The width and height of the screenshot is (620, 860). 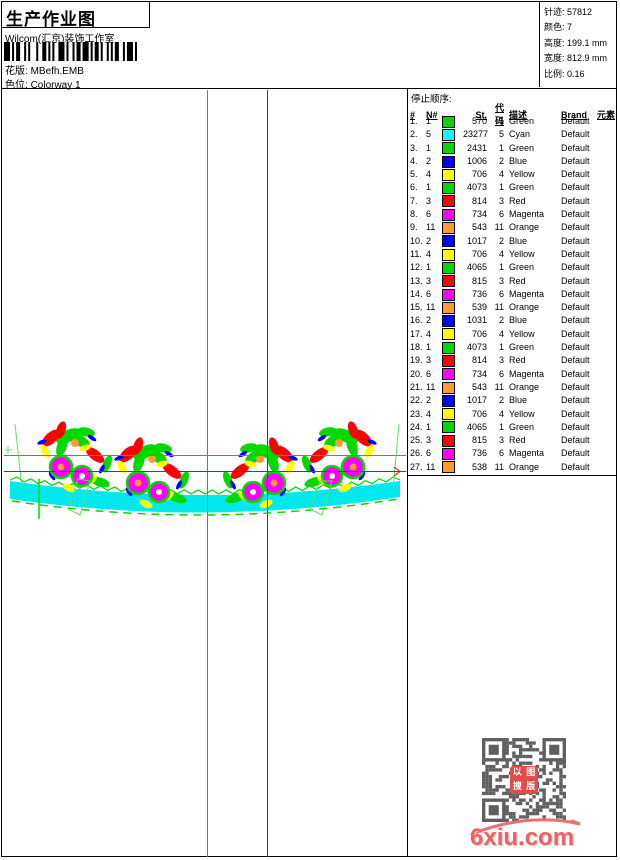 I want to click on table-row: 16. 2 1031 2 Blue Default, so click(x=512, y=321).